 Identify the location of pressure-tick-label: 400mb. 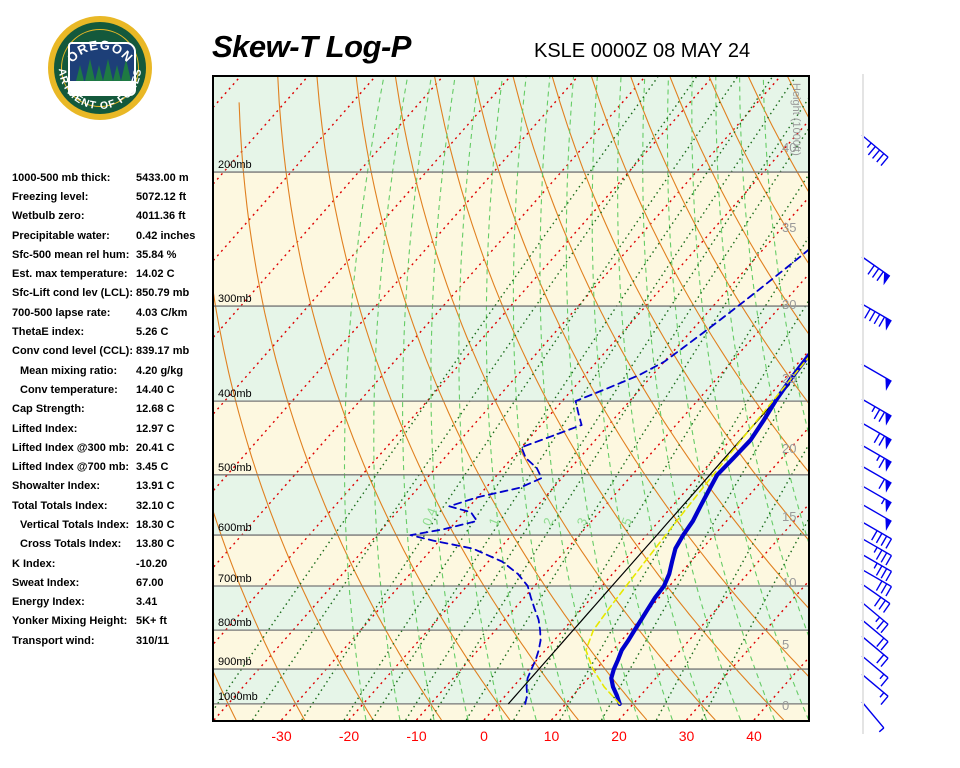
(235, 394).